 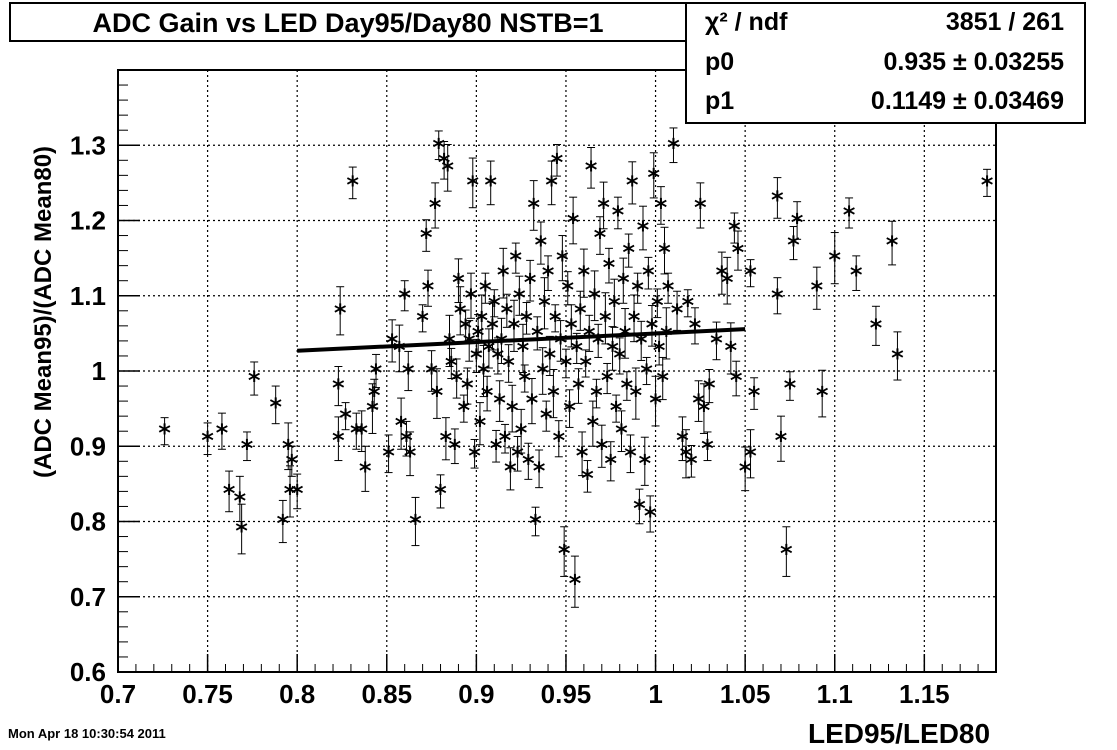 What do you see at coordinates (43, 311) in the screenshot?
I see `y-axis-label: (ADC Mean95)/(ADC Mean80)` at bounding box center [43, 311].